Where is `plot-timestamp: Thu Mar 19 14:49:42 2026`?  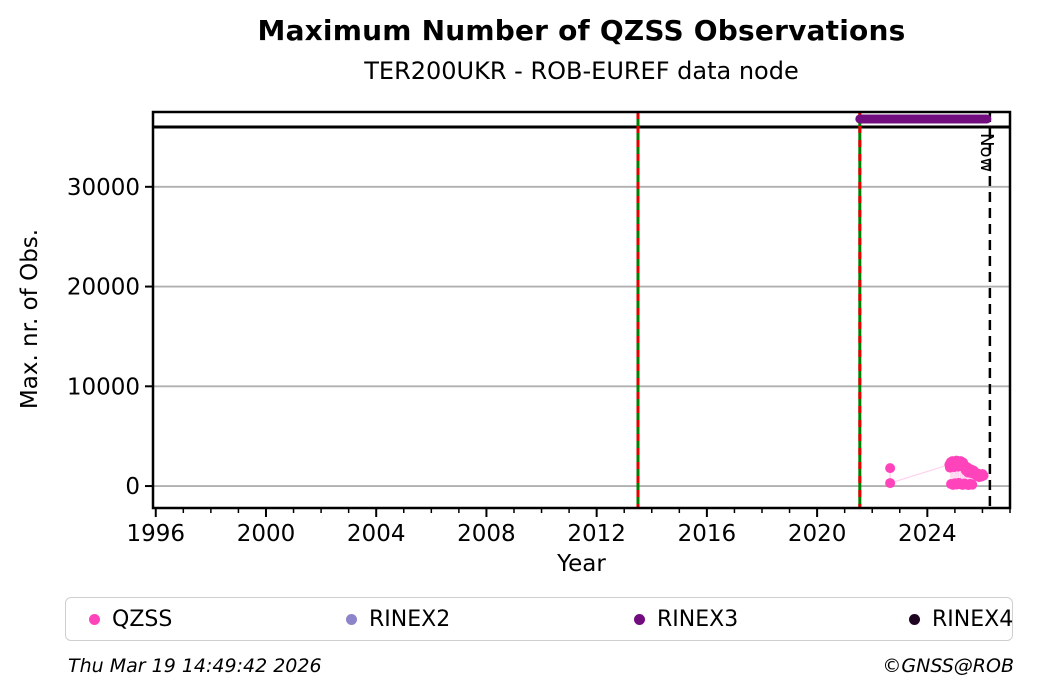 plot-timestamp: Thu Mar 19 14:49:42 2026 is located at coordinates (195, 666).